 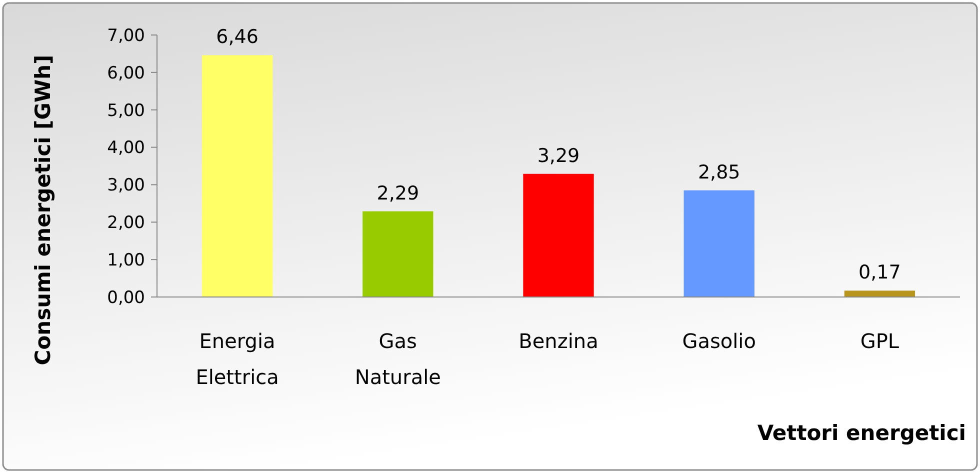 I want to click on y-tick-label: 7,00, so click(x=126, y=36).